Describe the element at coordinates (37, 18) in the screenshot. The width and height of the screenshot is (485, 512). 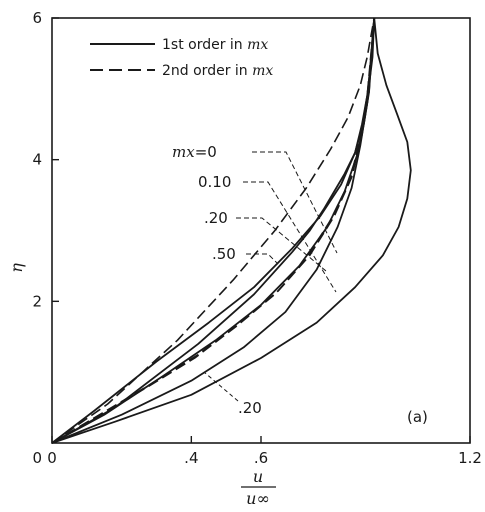
I see `y-tick-label: 6` at that location.